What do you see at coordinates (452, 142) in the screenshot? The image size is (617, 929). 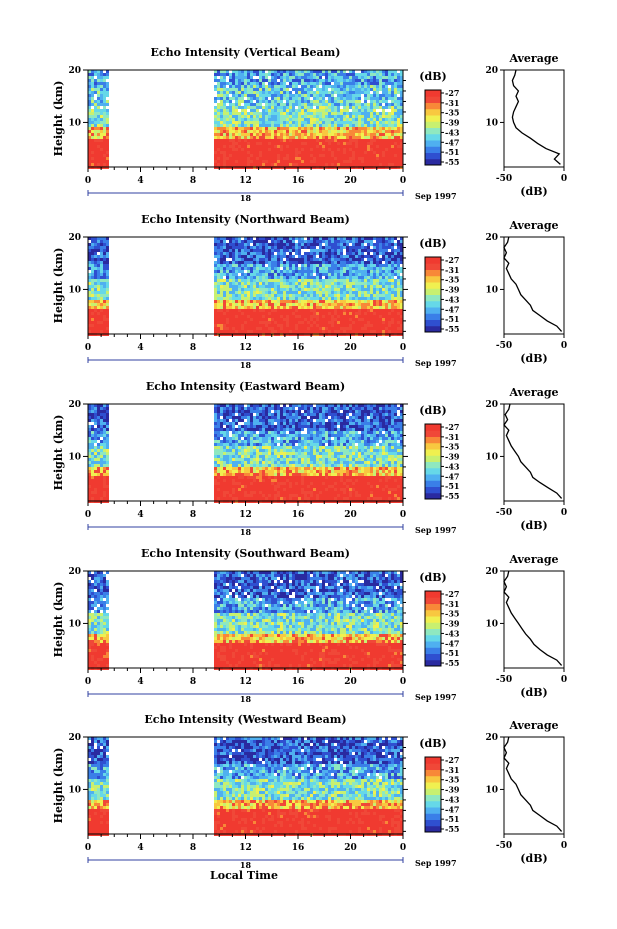 I see `colorbar-tick-label: -47` at bounding box center [452, 142].